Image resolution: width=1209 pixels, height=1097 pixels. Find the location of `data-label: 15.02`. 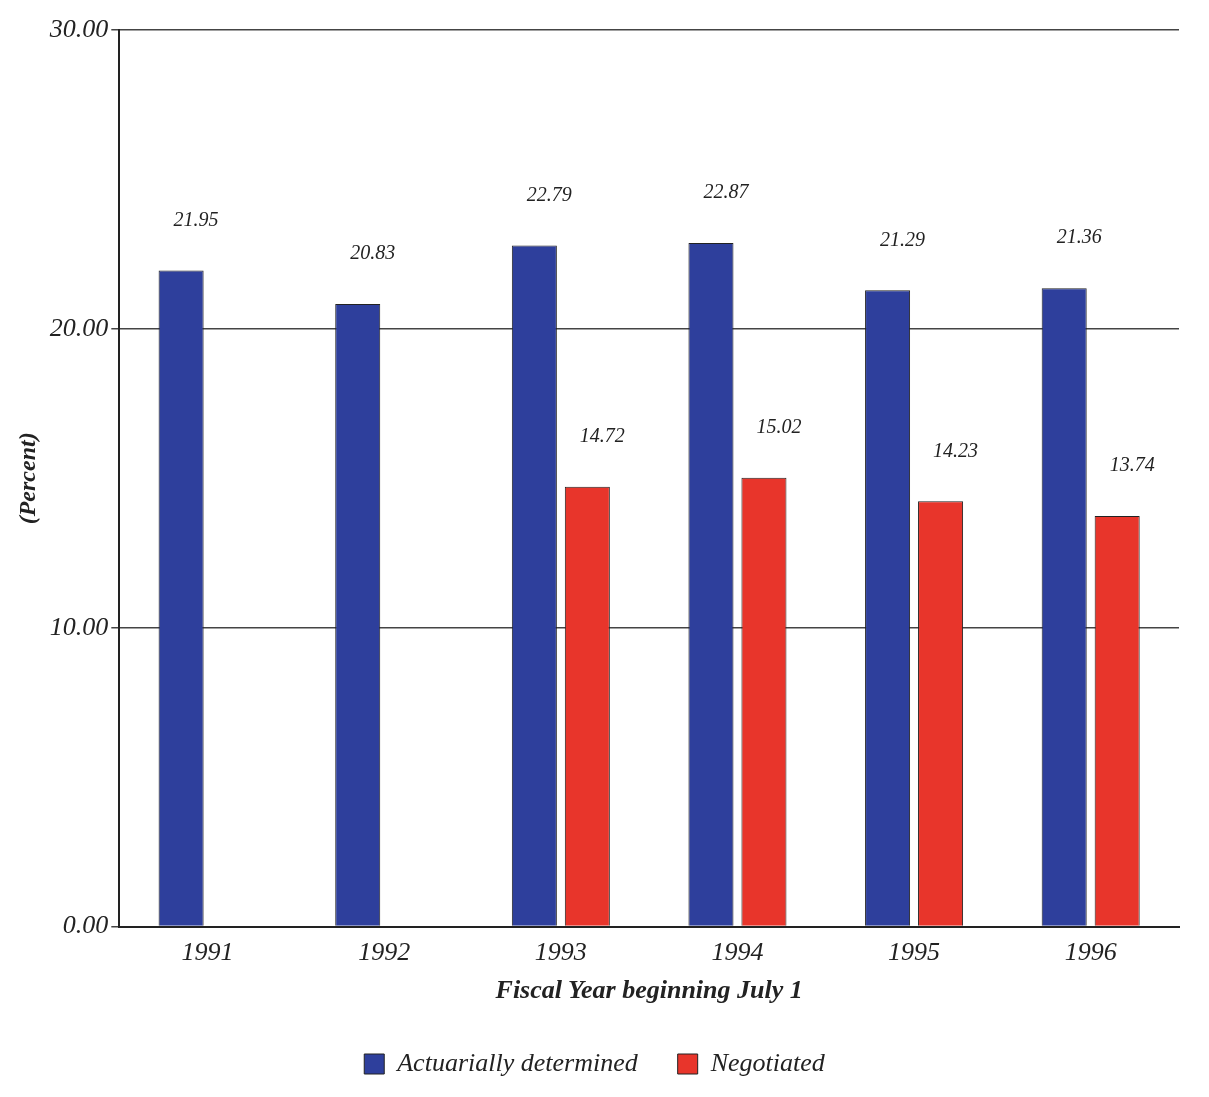

data-label: 15.02 is located at coordinates (779, 425).